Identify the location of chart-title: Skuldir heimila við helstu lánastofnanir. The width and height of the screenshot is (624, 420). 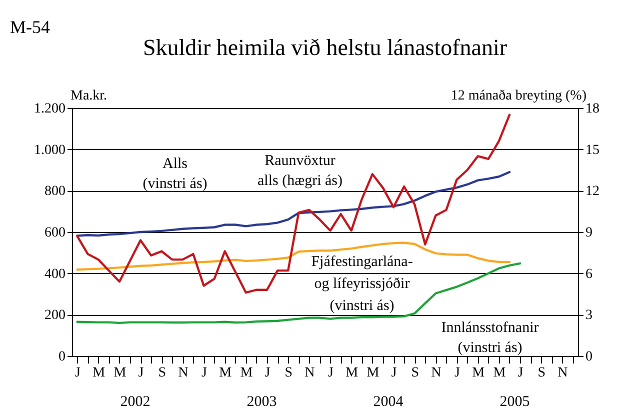
(325, 47).